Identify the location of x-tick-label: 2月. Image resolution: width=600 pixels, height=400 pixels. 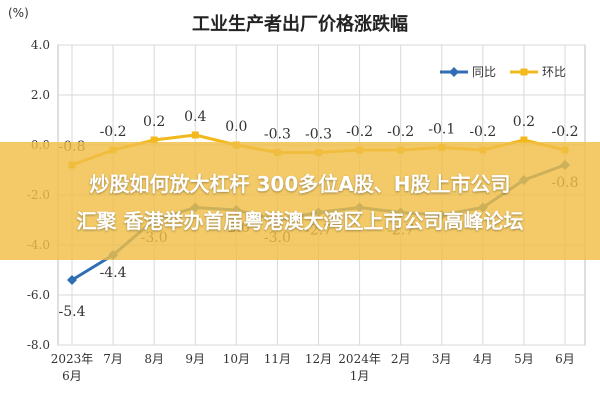
(401, 359).